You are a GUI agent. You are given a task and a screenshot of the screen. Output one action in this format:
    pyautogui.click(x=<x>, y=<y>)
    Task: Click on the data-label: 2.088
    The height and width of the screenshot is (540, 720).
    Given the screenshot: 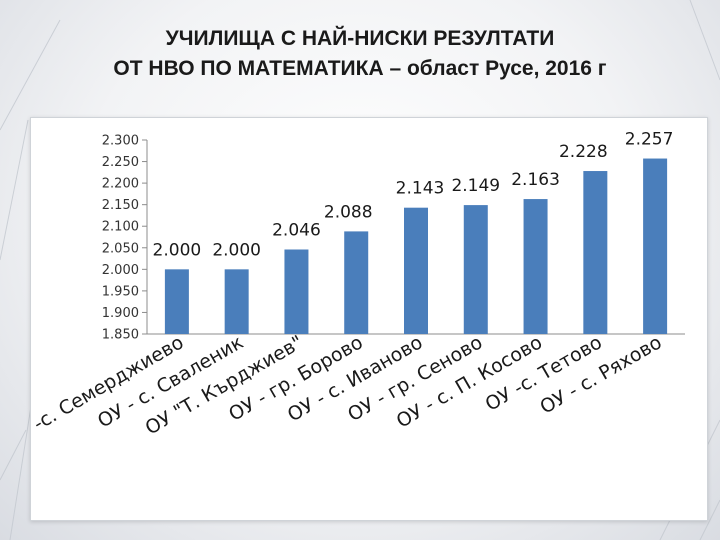 What is the action you would take?
    pyautogui.click(x=348, y=212)
    